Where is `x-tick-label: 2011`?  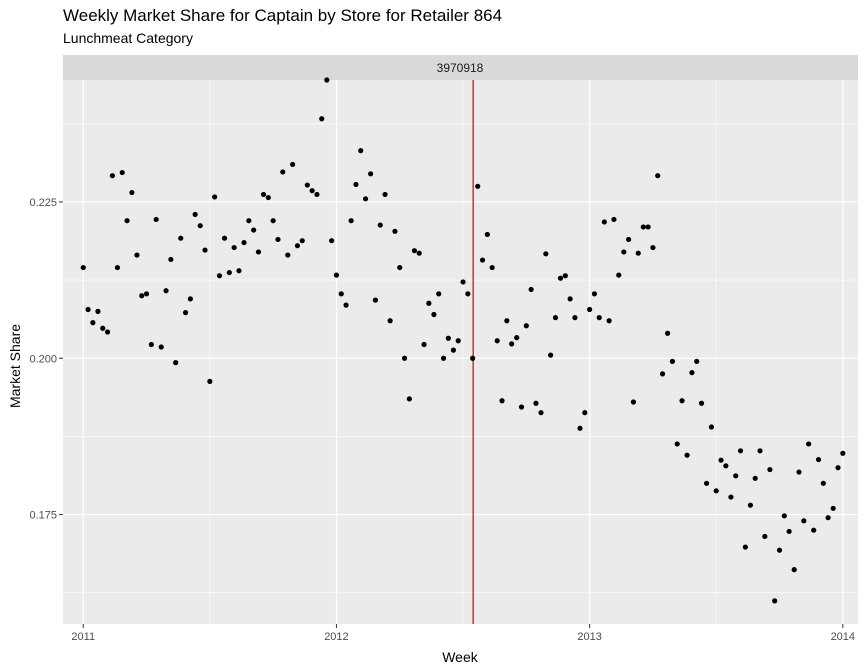 x-tick-label: 2011 is located at coordinates (83, 637).